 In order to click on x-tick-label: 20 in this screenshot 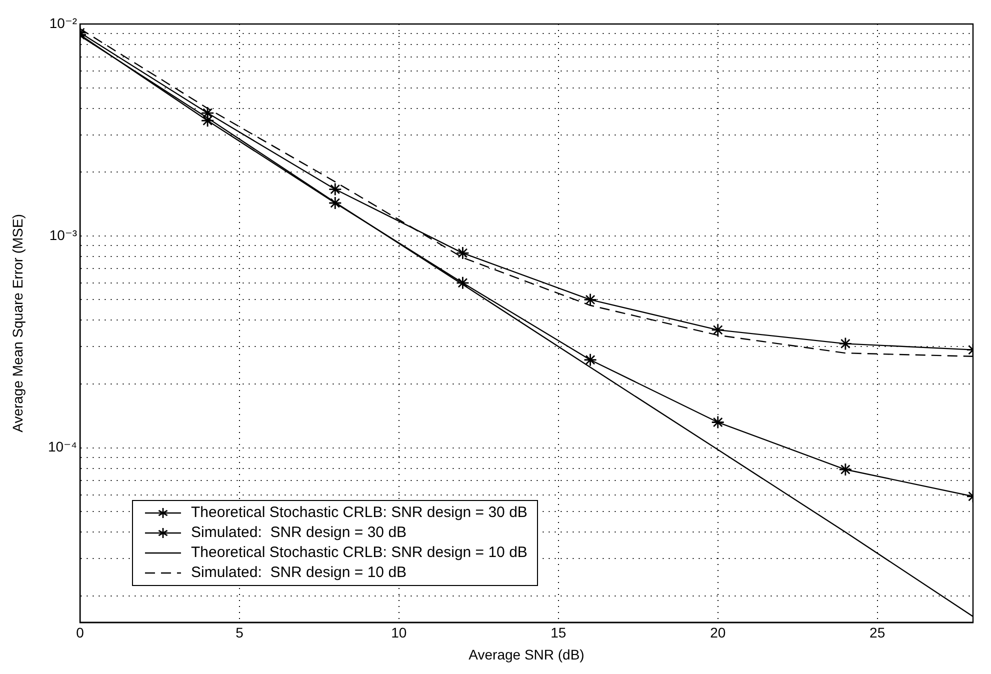, I will do `click(718, 632)`.